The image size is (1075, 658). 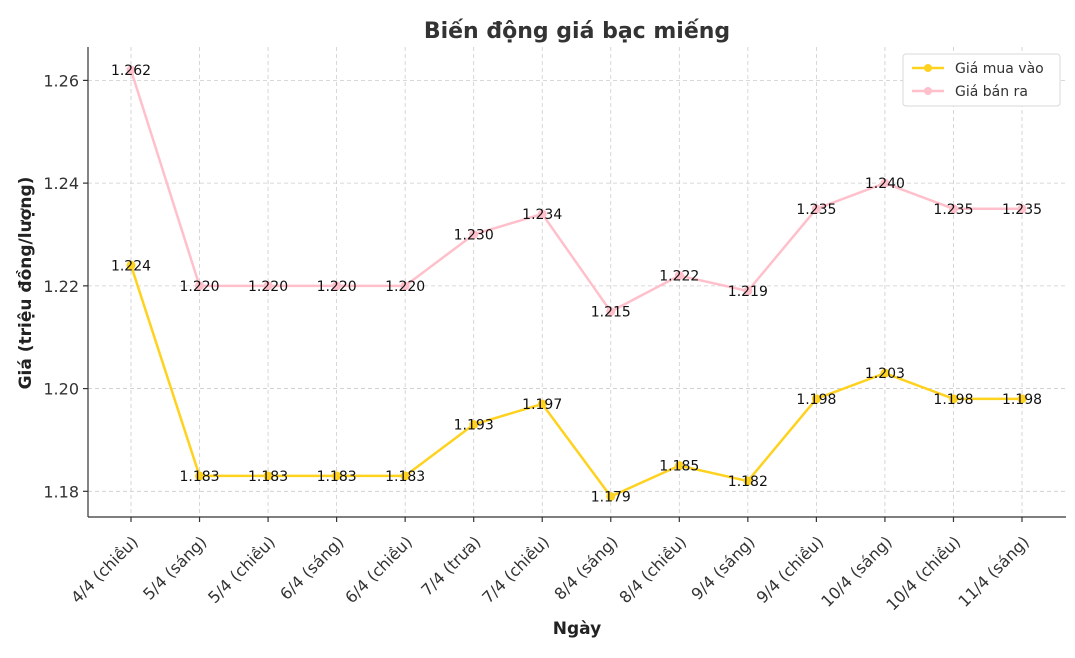 What do you see at coordinates (585, 567) in the screenshot?
I see `x-tick-label: 8/4 (sáng)` at bounding box center [585, 567].